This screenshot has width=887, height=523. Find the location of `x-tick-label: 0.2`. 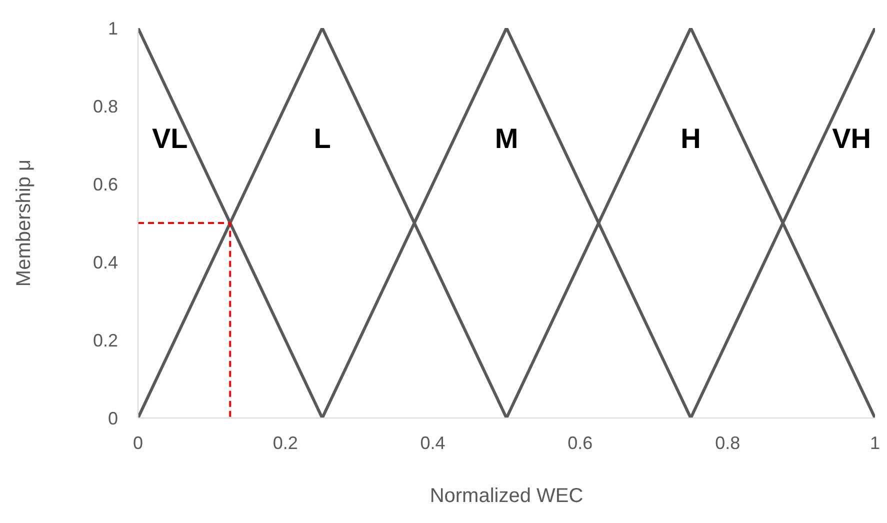

x-tick-label: 0.2 is located at coordinates (285, 442).